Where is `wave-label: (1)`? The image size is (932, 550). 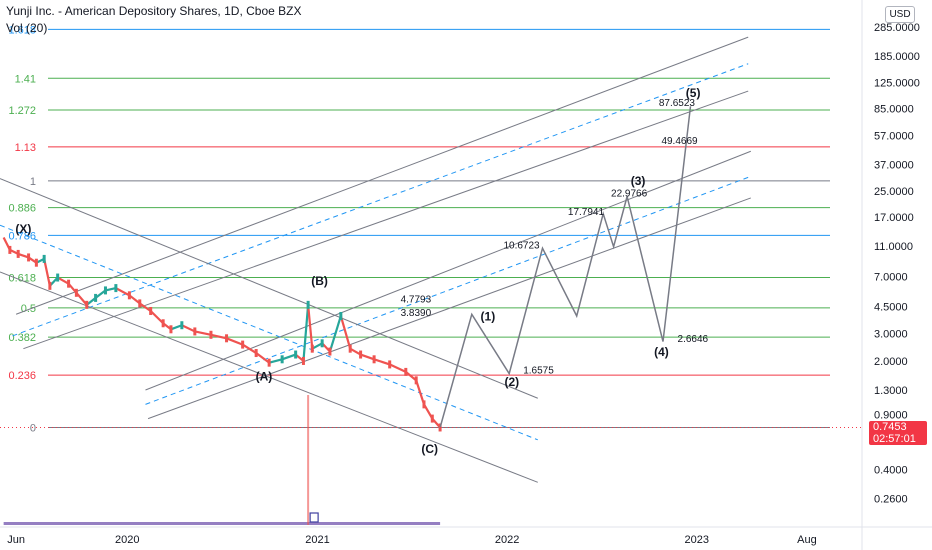
wave-label: (1) is located at coordinates (488, 316).